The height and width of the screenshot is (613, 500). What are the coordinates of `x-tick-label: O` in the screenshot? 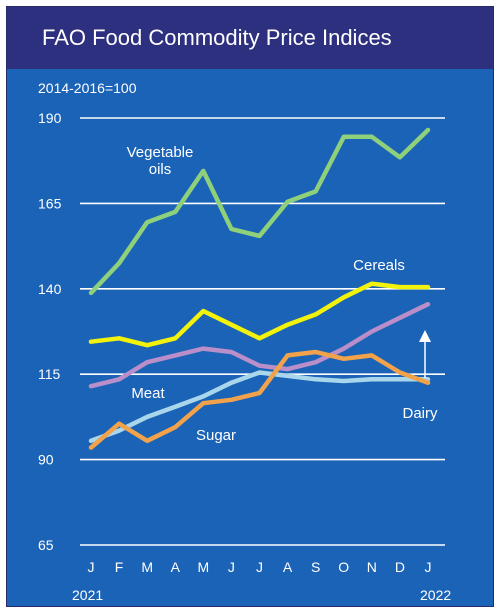 It's located at (343, 567).